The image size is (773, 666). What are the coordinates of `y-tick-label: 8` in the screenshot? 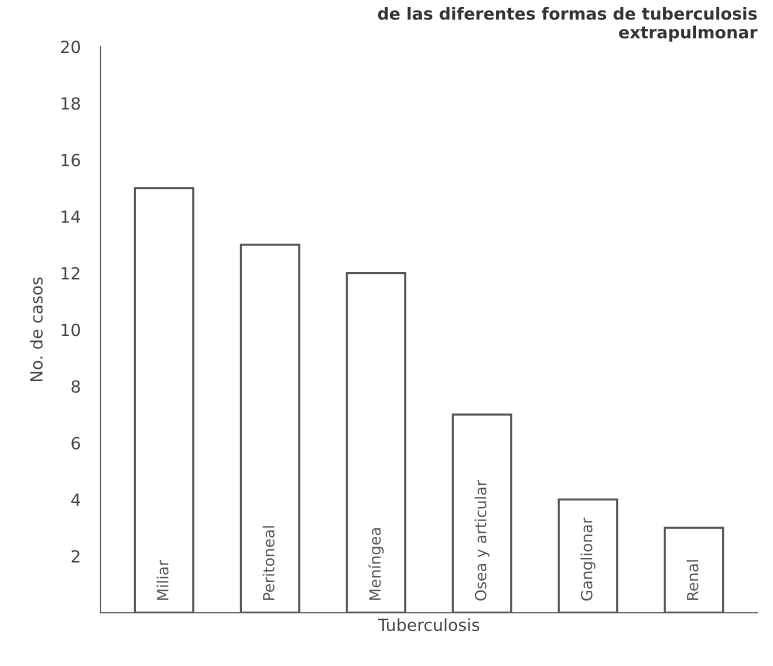 It's located at (76, 386).